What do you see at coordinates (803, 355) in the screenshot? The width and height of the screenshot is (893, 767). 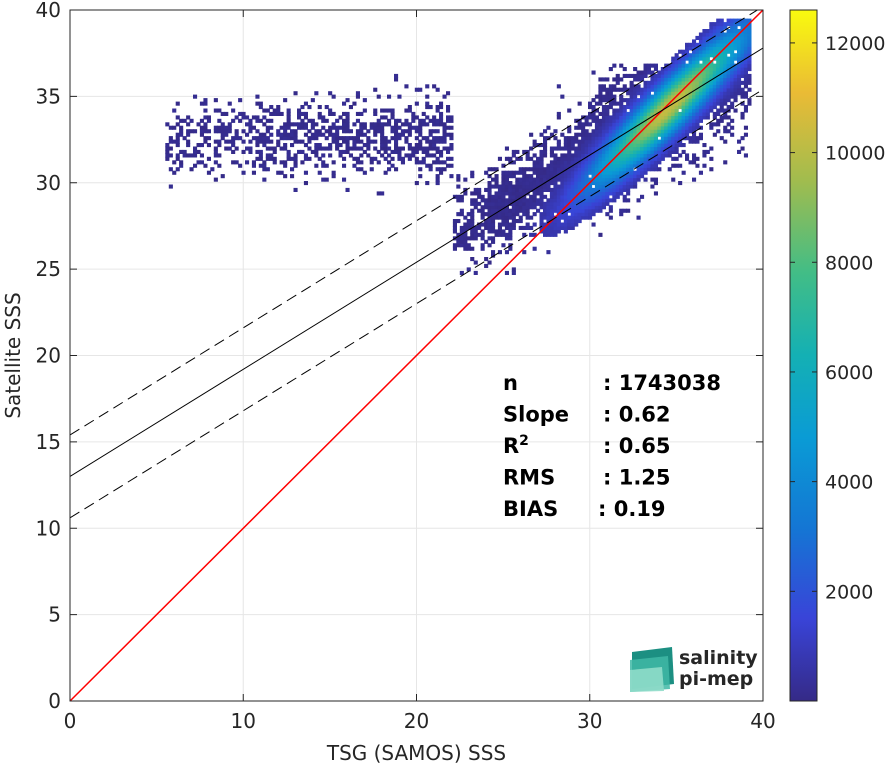 I see `colorbar-gradient` at bounding box center [803, 355].